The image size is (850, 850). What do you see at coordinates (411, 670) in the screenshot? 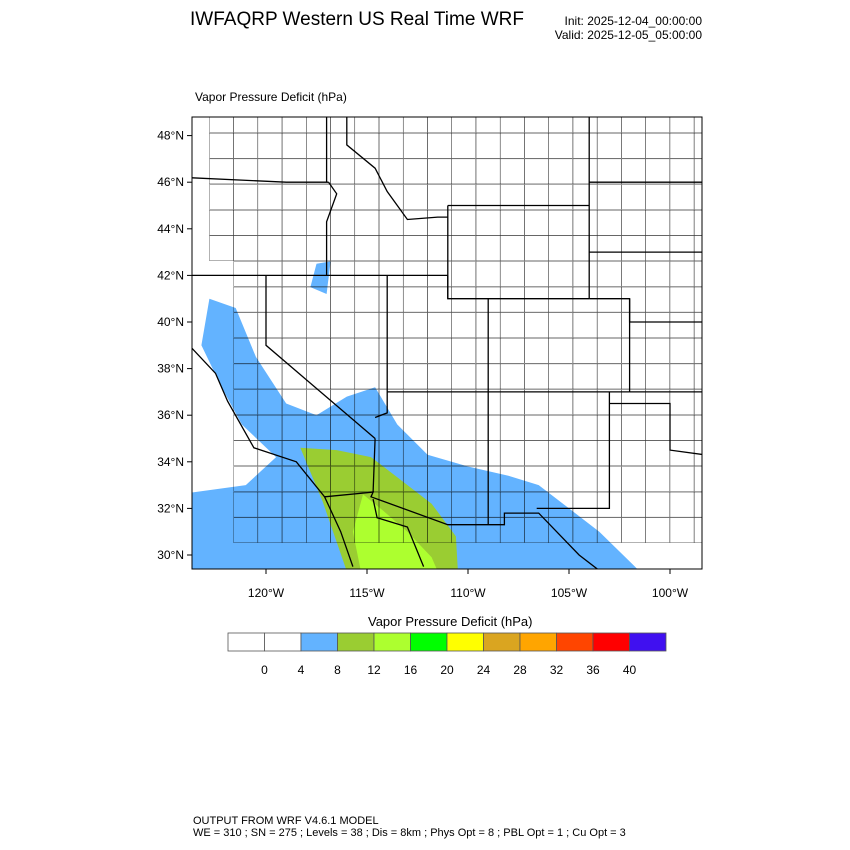
I see `colorbar-label: 16` at bounding box center [411, 670].